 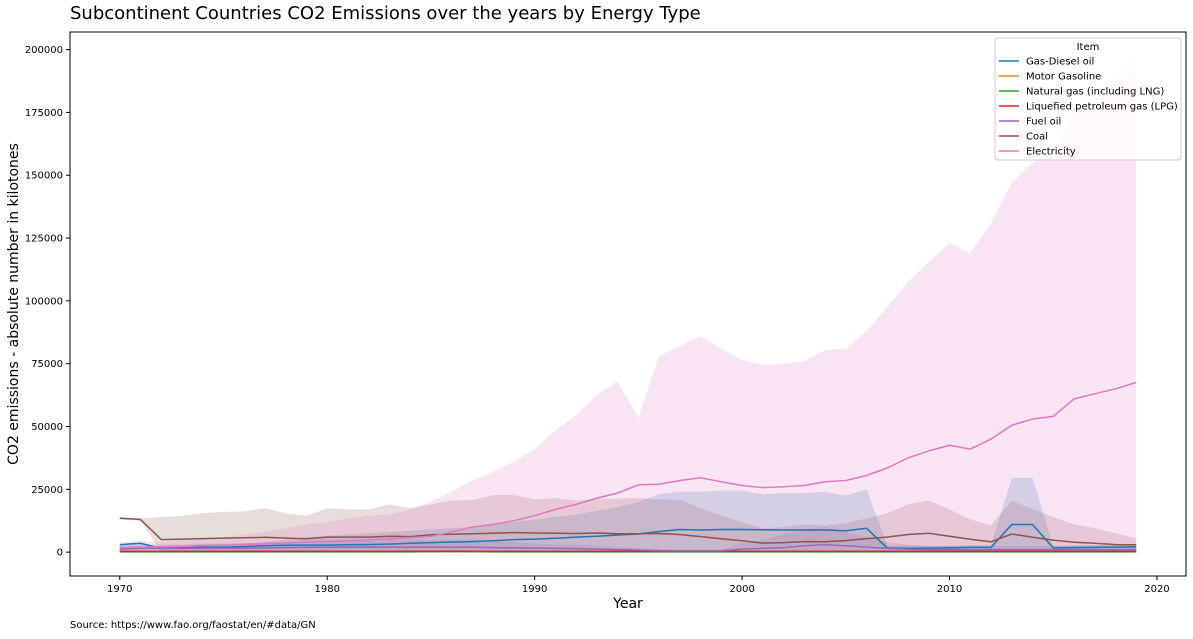 I want to click on y-tick-label: 100000, so click(x=44, y=301).